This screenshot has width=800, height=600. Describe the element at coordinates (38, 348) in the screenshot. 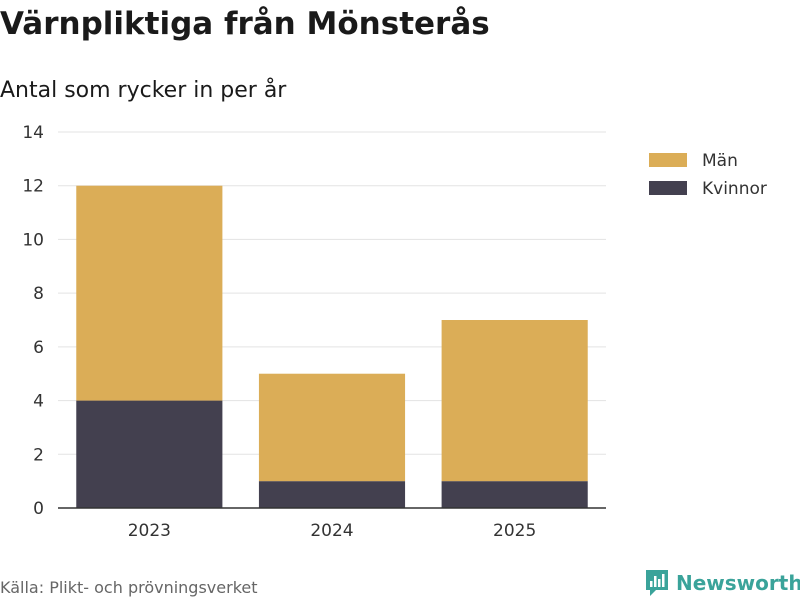

I see `y-tick-label-6: 6` at that location.